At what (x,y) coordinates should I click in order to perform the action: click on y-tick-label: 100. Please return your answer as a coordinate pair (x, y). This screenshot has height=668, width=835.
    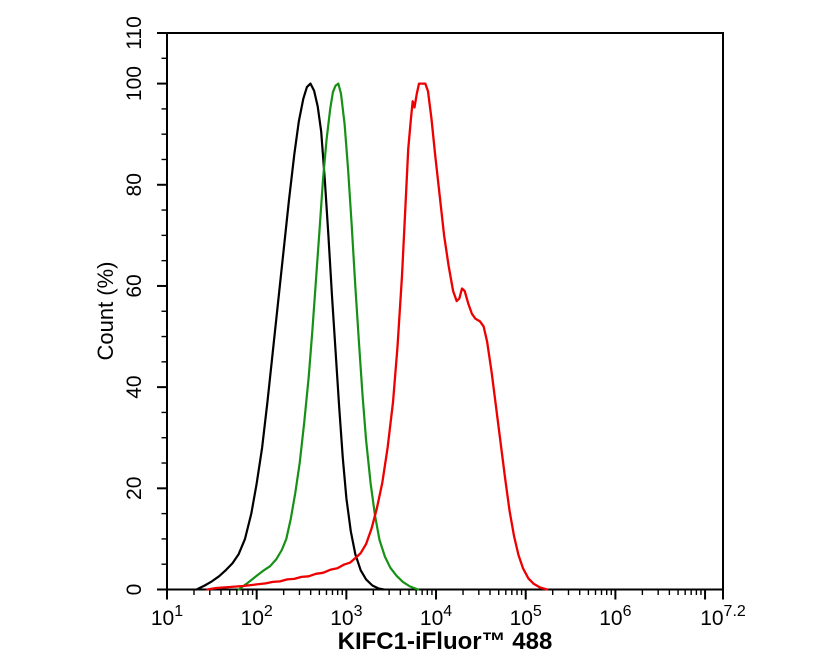
    Looking at the image, I should click on (134, 83).